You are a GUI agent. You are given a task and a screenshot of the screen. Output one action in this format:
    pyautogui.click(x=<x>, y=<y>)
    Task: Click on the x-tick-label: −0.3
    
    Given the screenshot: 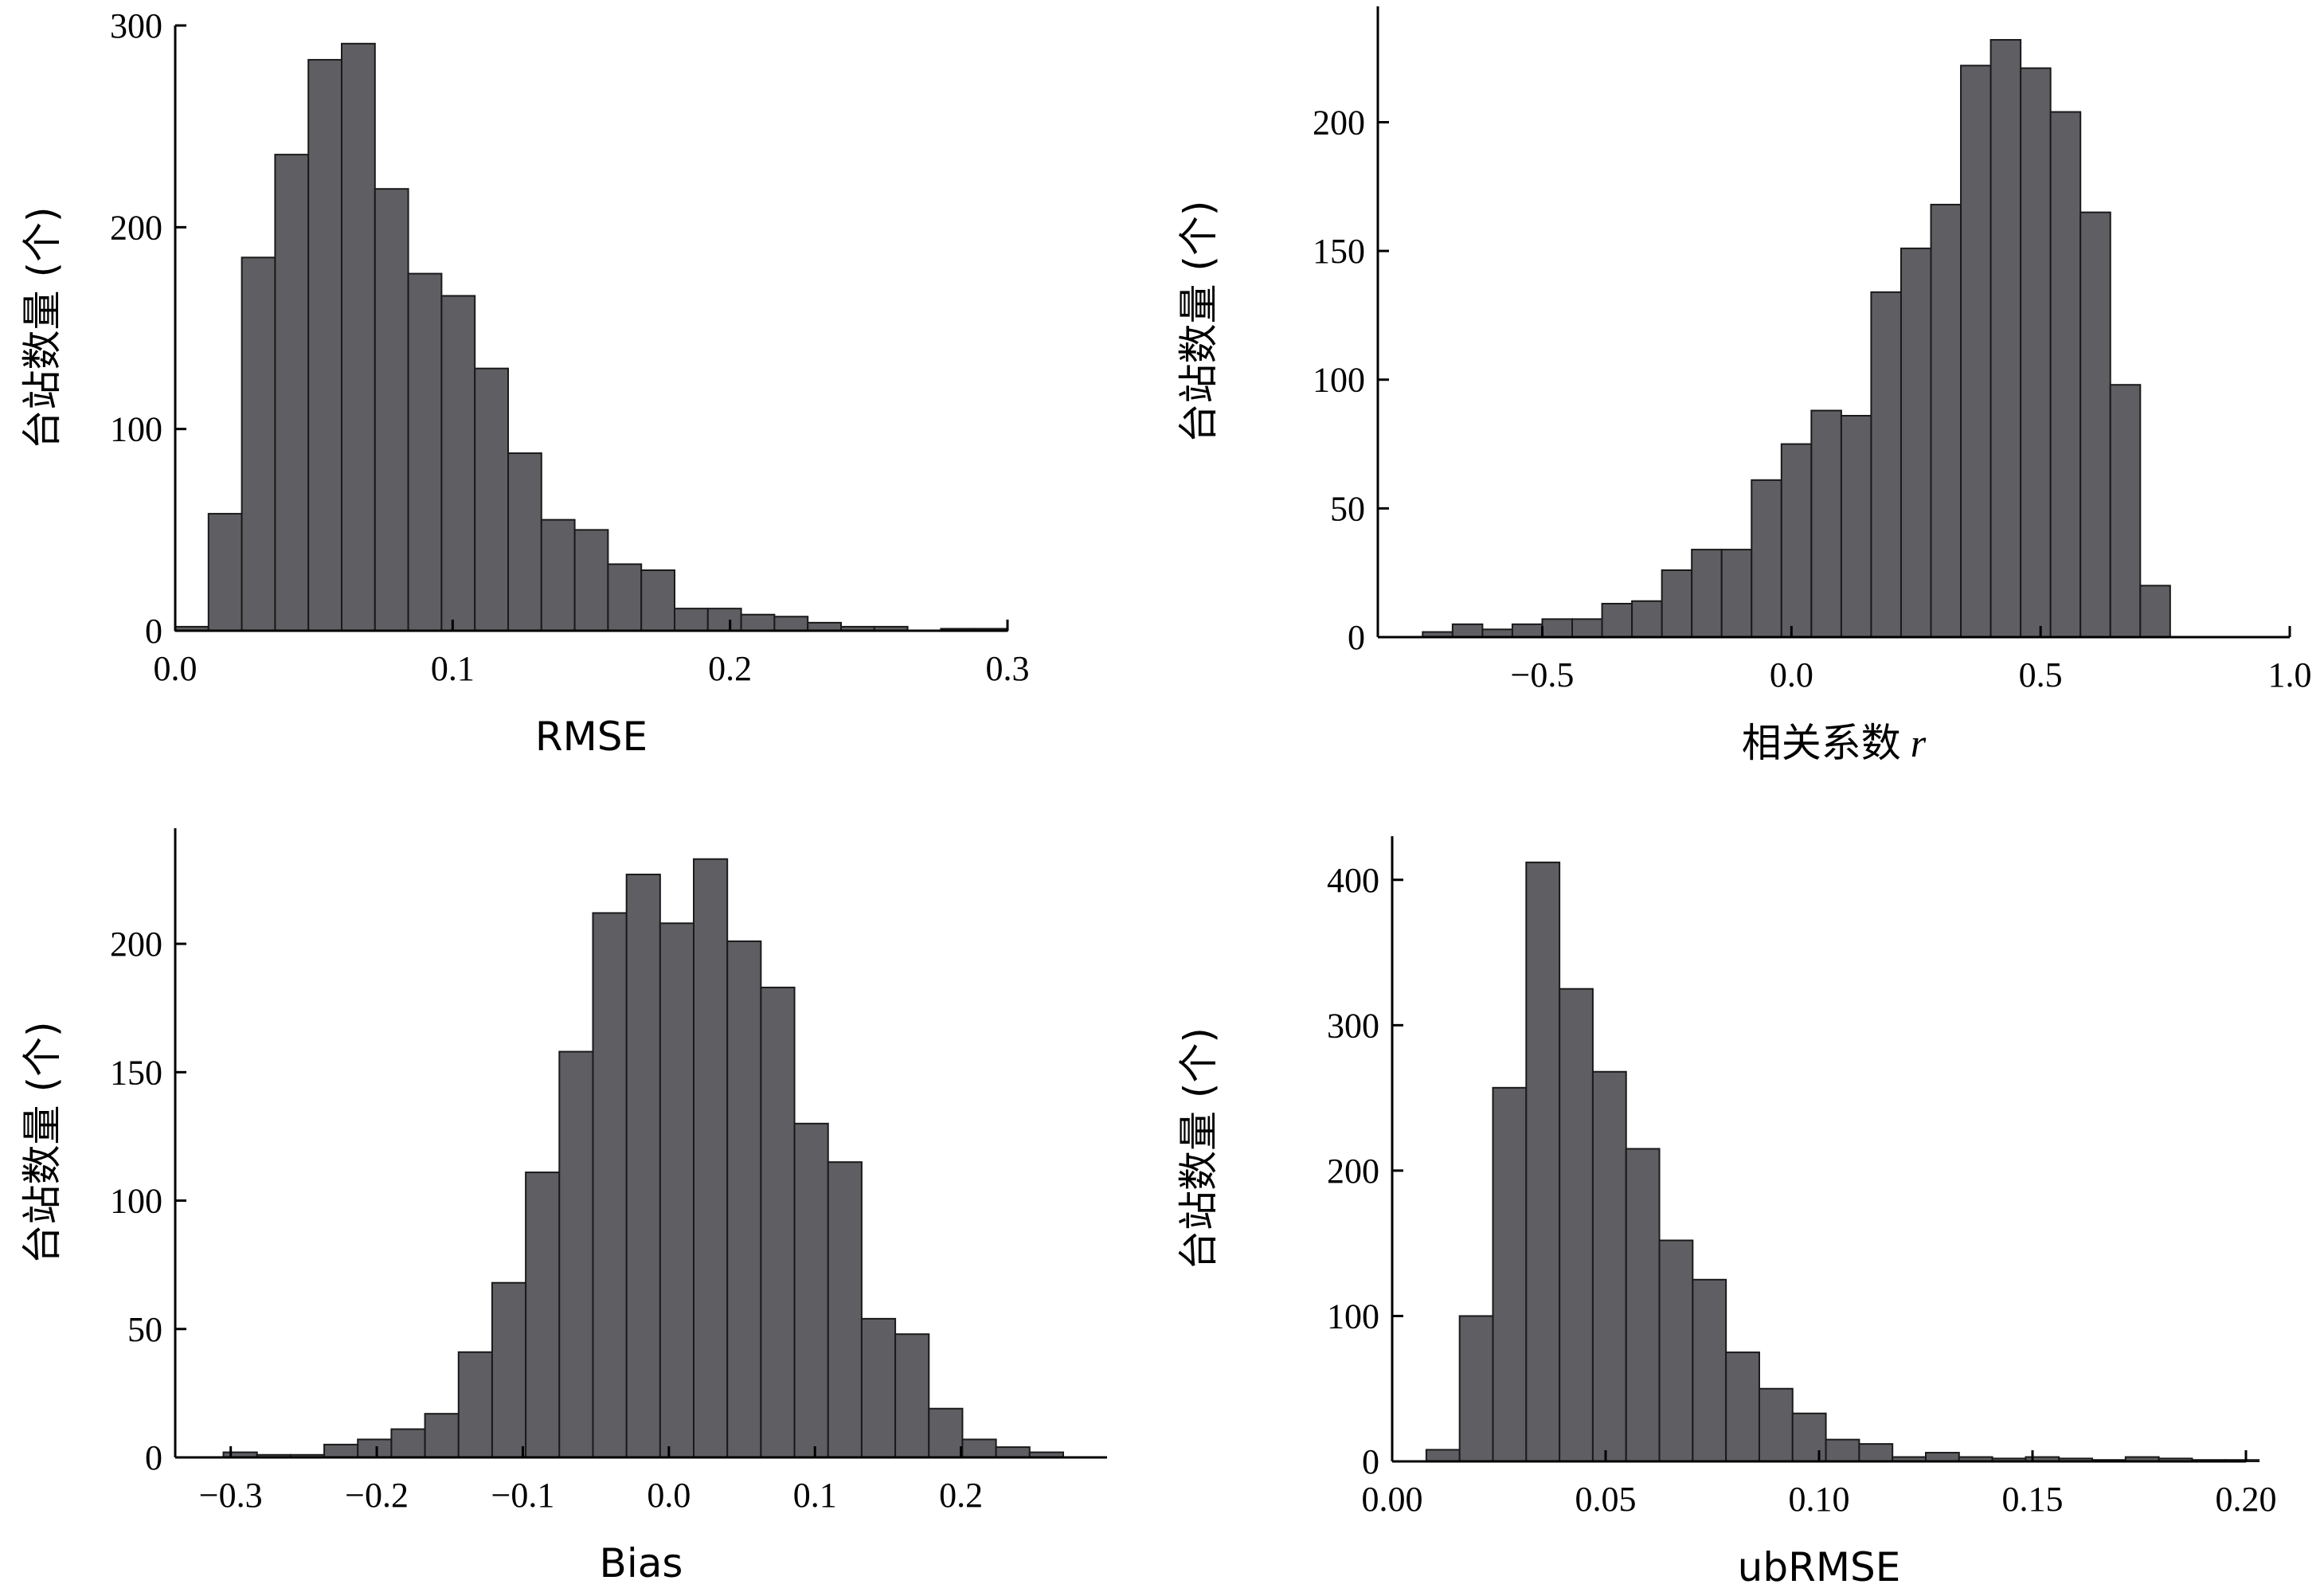 What is the action you would take?
    pyautogui.click(x=231, y=1495)
    